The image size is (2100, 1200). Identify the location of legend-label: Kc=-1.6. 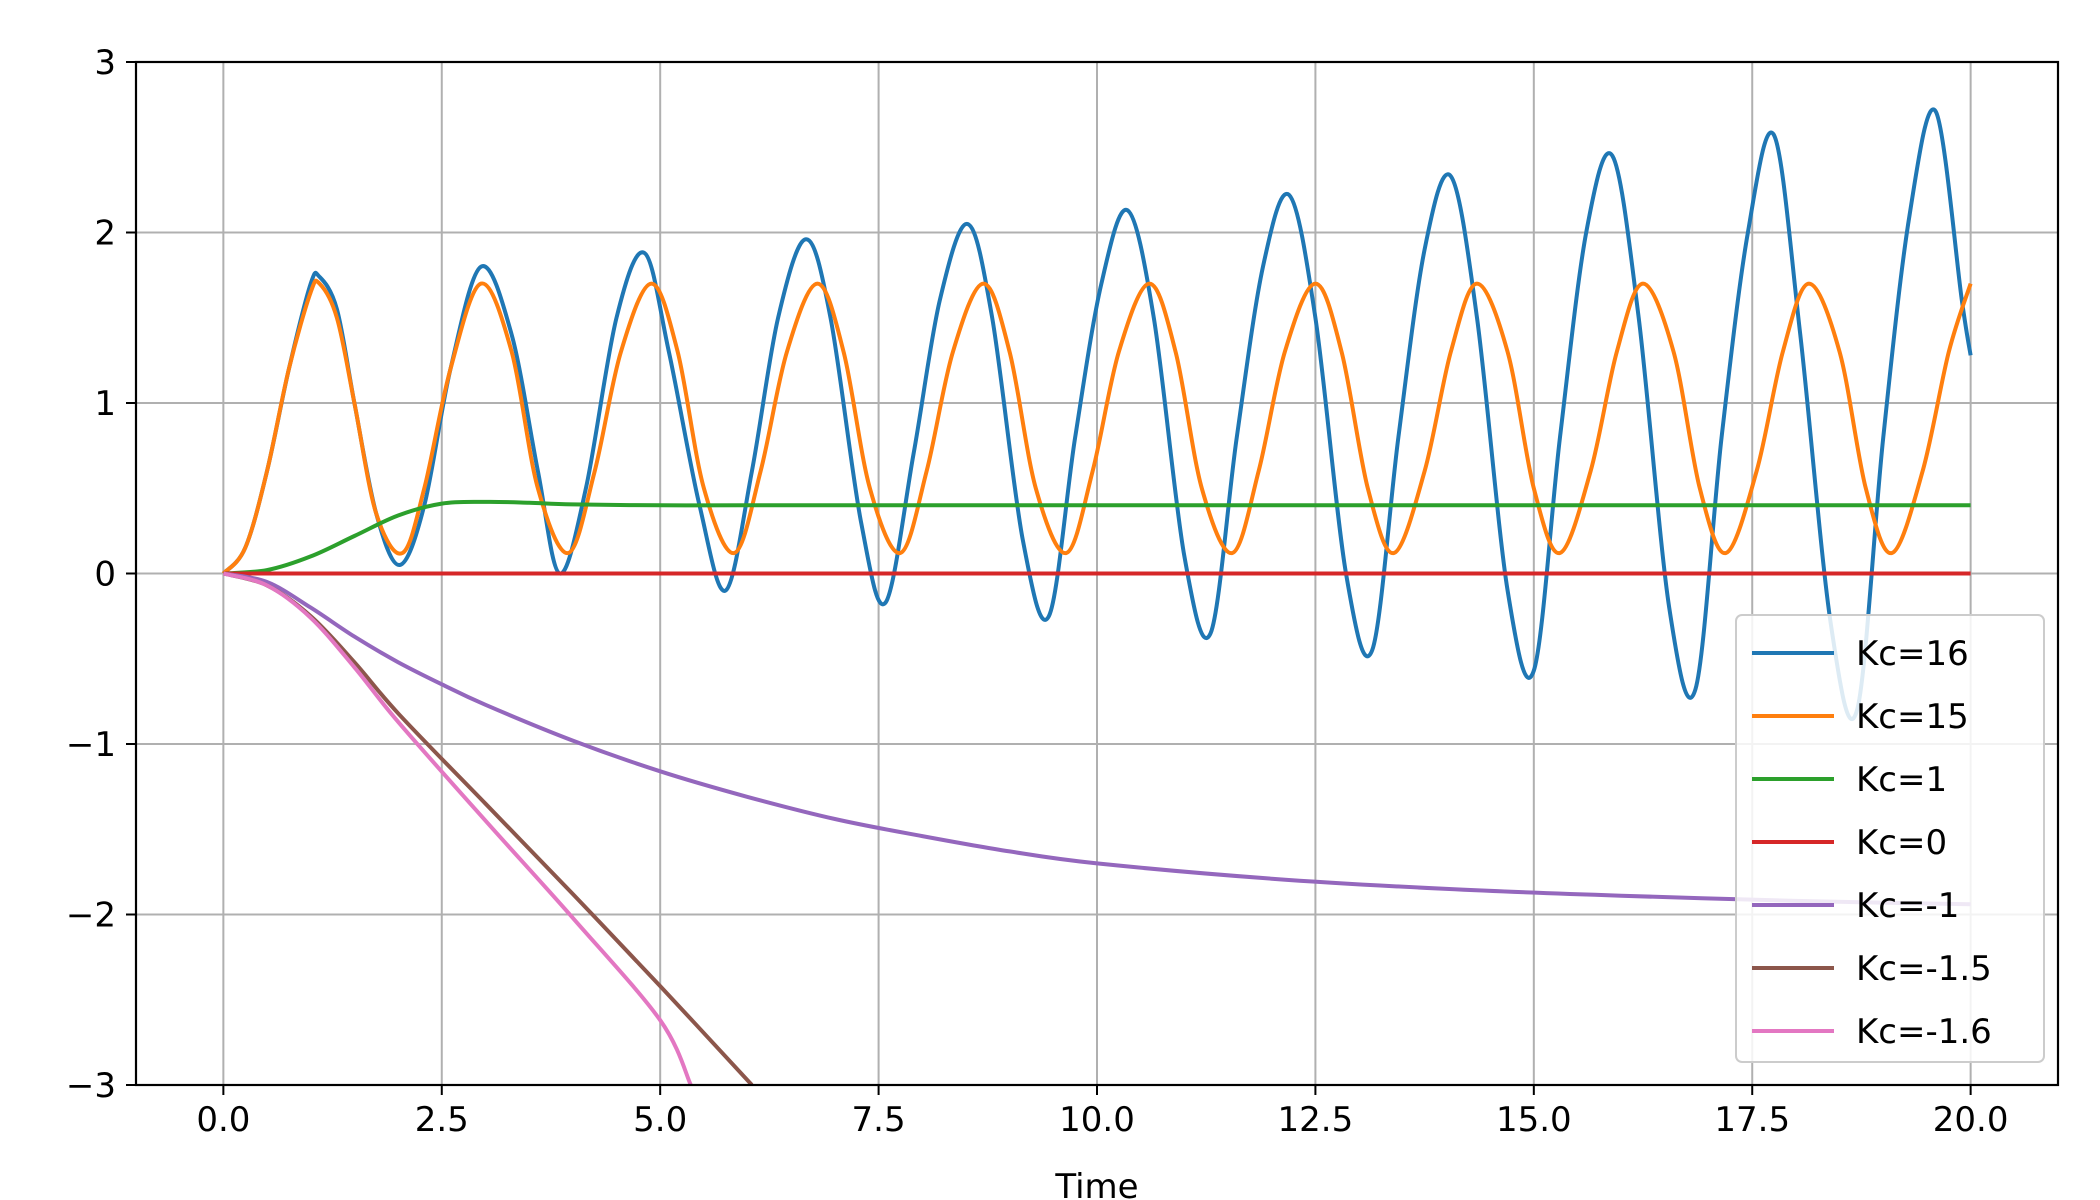
(1924, 1032).